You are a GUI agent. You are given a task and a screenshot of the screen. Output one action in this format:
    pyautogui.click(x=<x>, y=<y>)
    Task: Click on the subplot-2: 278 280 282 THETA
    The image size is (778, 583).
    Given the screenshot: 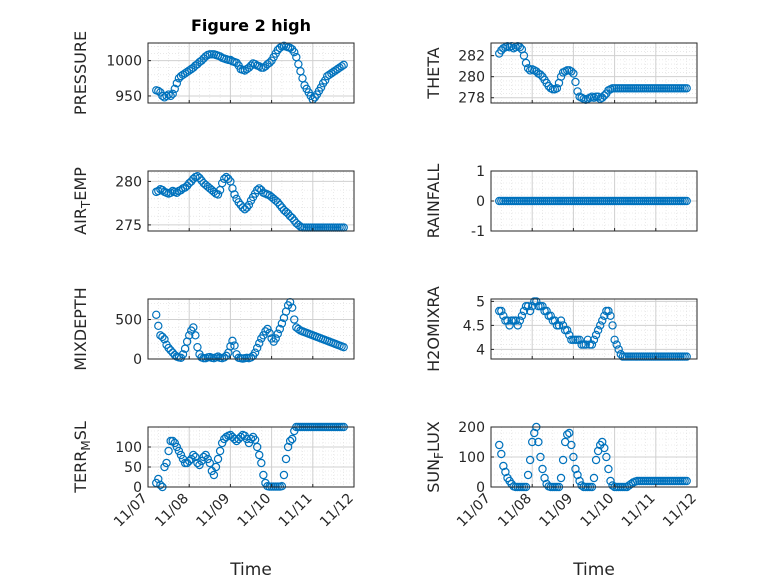 What is the action you would take?
    pyautogui.click(x=561, y=74)
    